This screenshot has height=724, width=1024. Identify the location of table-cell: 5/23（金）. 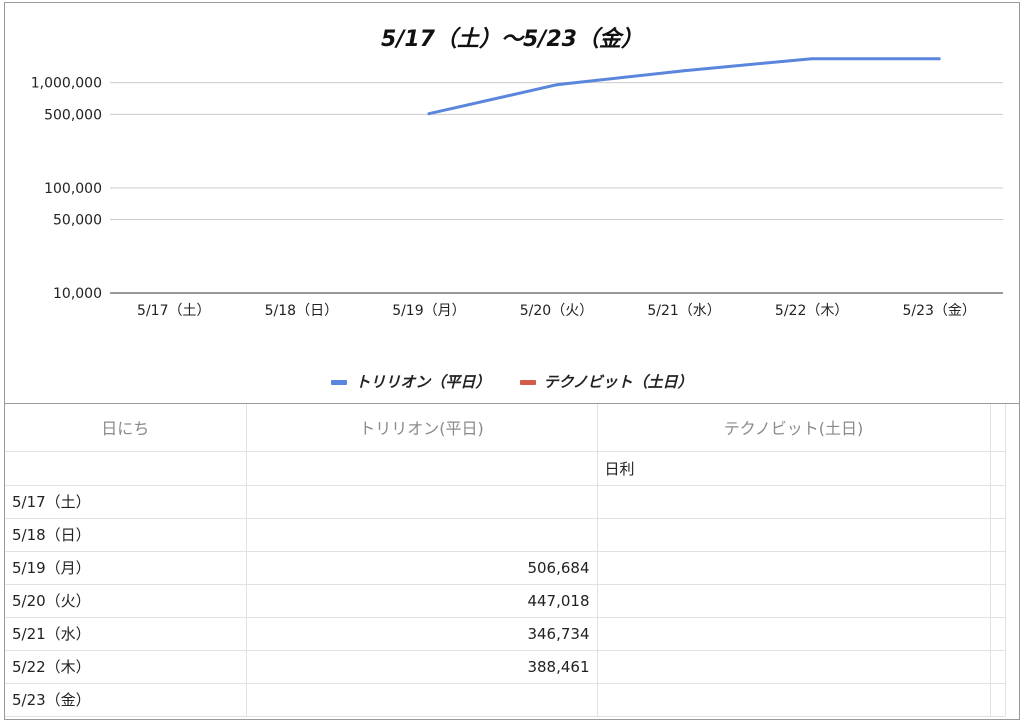
(126, 700).